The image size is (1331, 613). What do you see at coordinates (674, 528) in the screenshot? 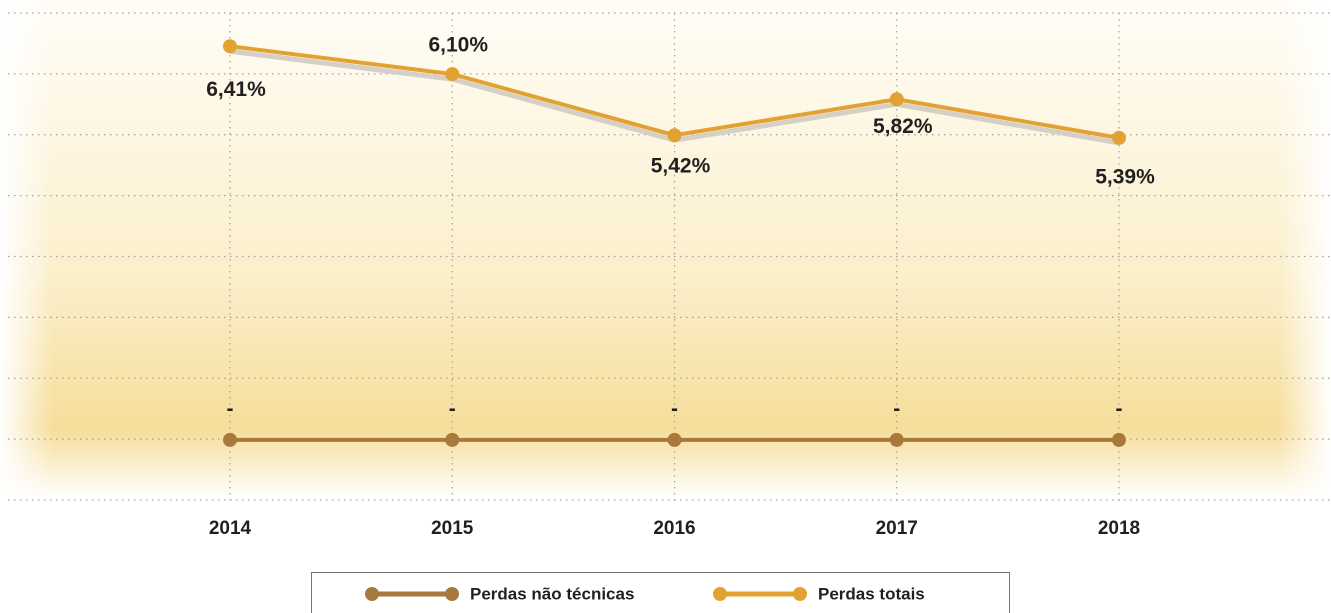
I see `x-tick-label: 2016` at bounding box center [674, 528].